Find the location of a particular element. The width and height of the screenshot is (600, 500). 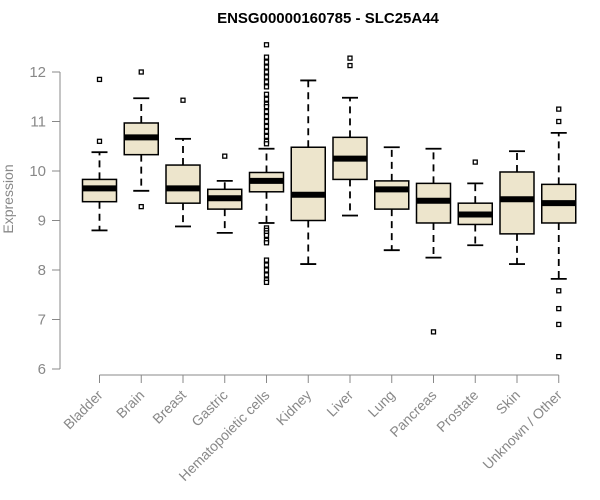

y-tick-label: 10 is located at coordinates (37, 171).